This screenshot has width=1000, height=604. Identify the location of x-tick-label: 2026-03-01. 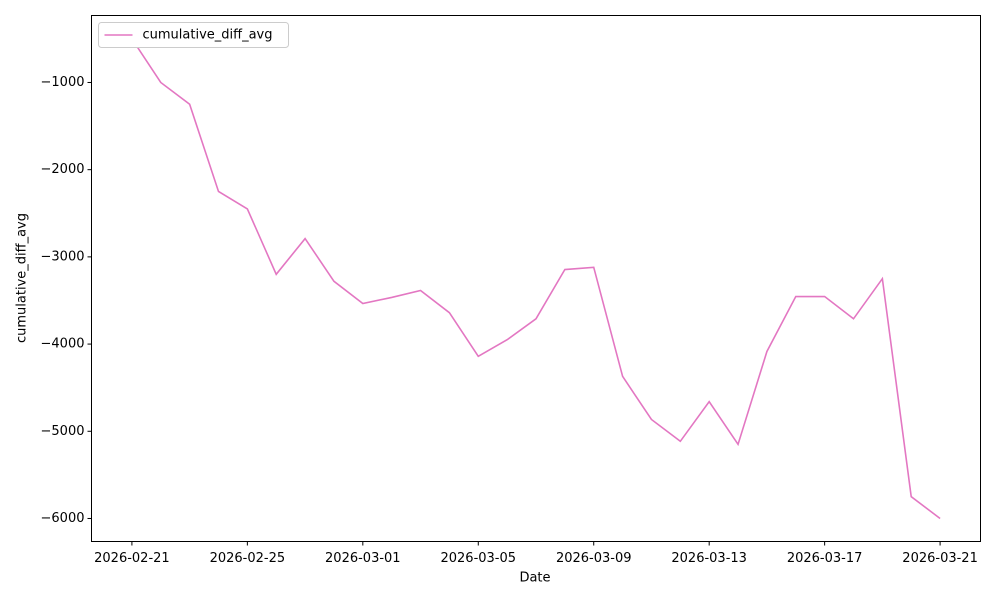
(363, 558).